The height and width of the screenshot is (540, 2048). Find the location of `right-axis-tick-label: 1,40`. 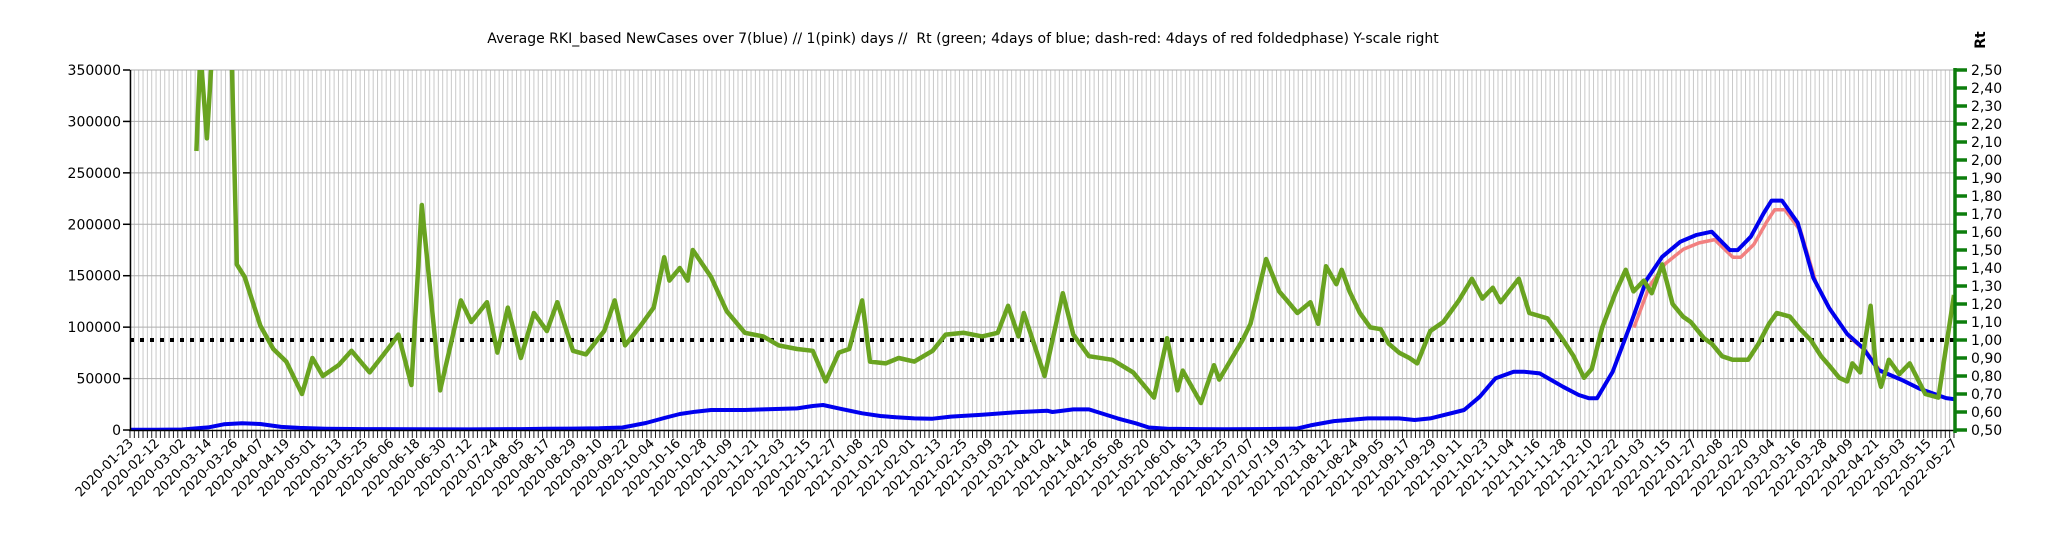

right-axis-tick-label: 1,40 is located at coordinates (1986, 269).